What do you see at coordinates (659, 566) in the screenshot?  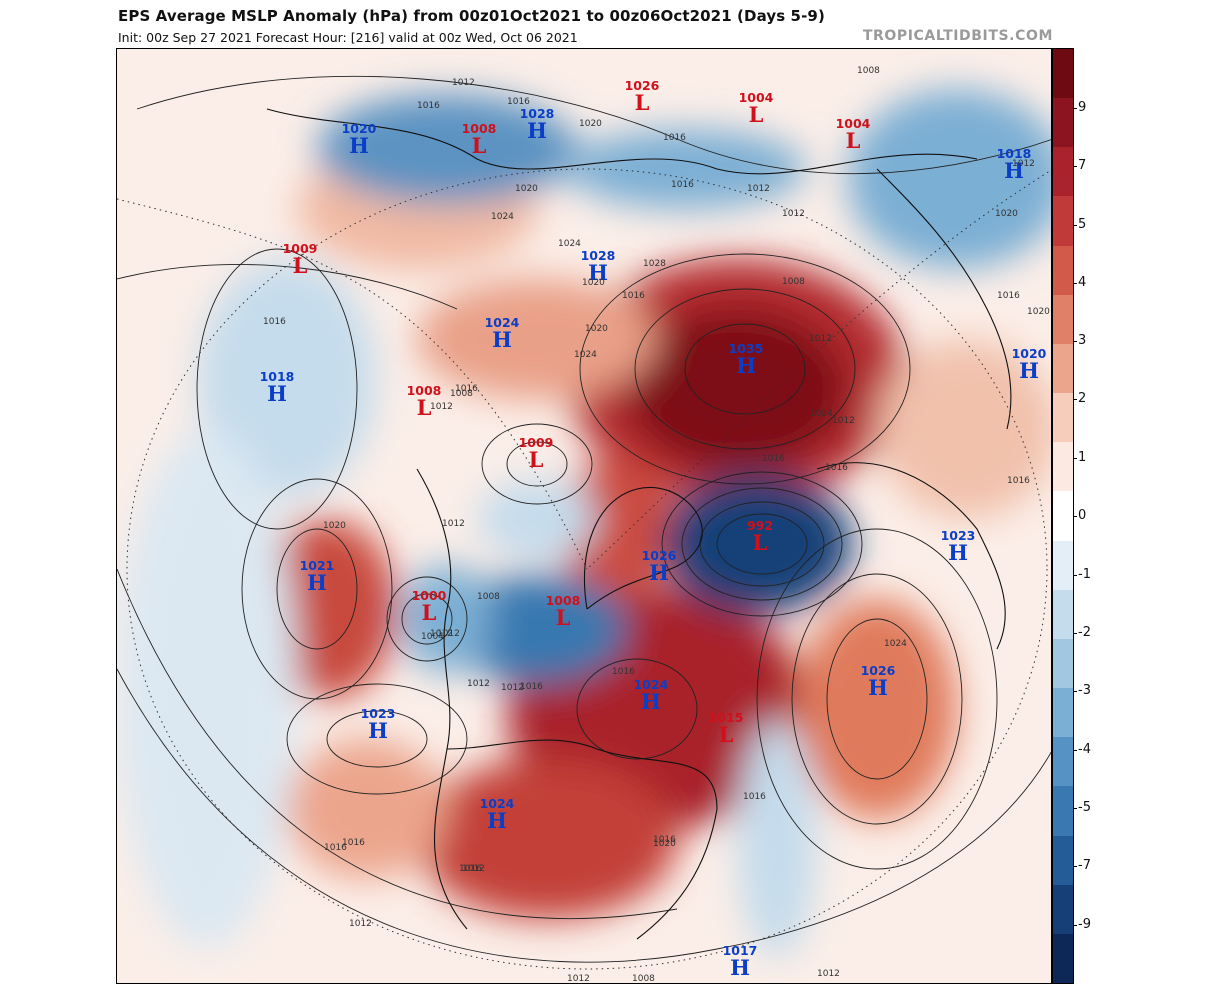 I see `high-pressure-center: 1026 H` at bounding box center [659, 566].